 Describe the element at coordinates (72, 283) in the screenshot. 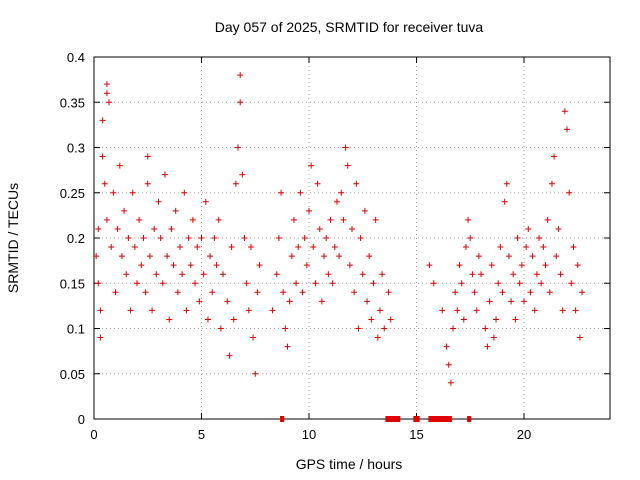

I see `y-tick-label: 0.15` at that location.